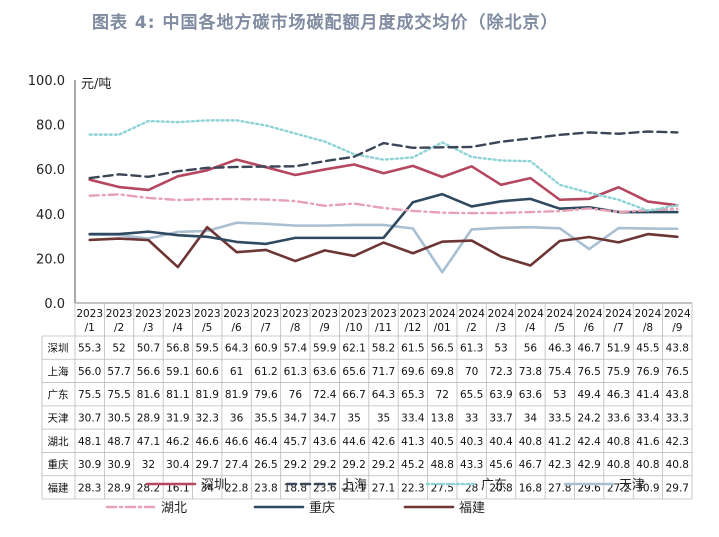  What do you see at coordinates (177, 372) in the screenshot?
I see `table-cell-value: 59.1` at bounding box center [177, 372].